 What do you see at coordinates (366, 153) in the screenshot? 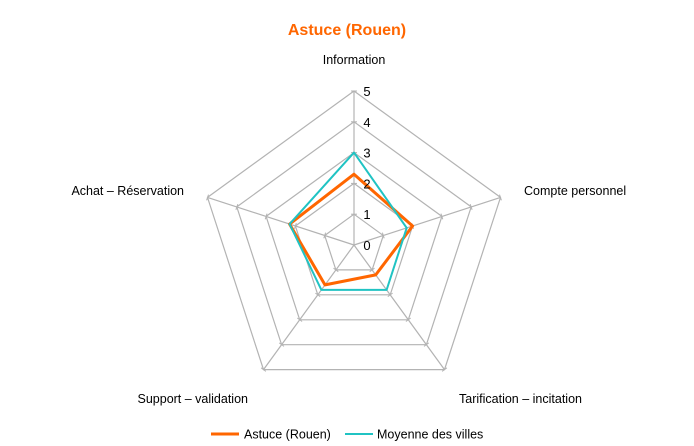
I see `tick-label: 3` at bounding box center [366, 153].